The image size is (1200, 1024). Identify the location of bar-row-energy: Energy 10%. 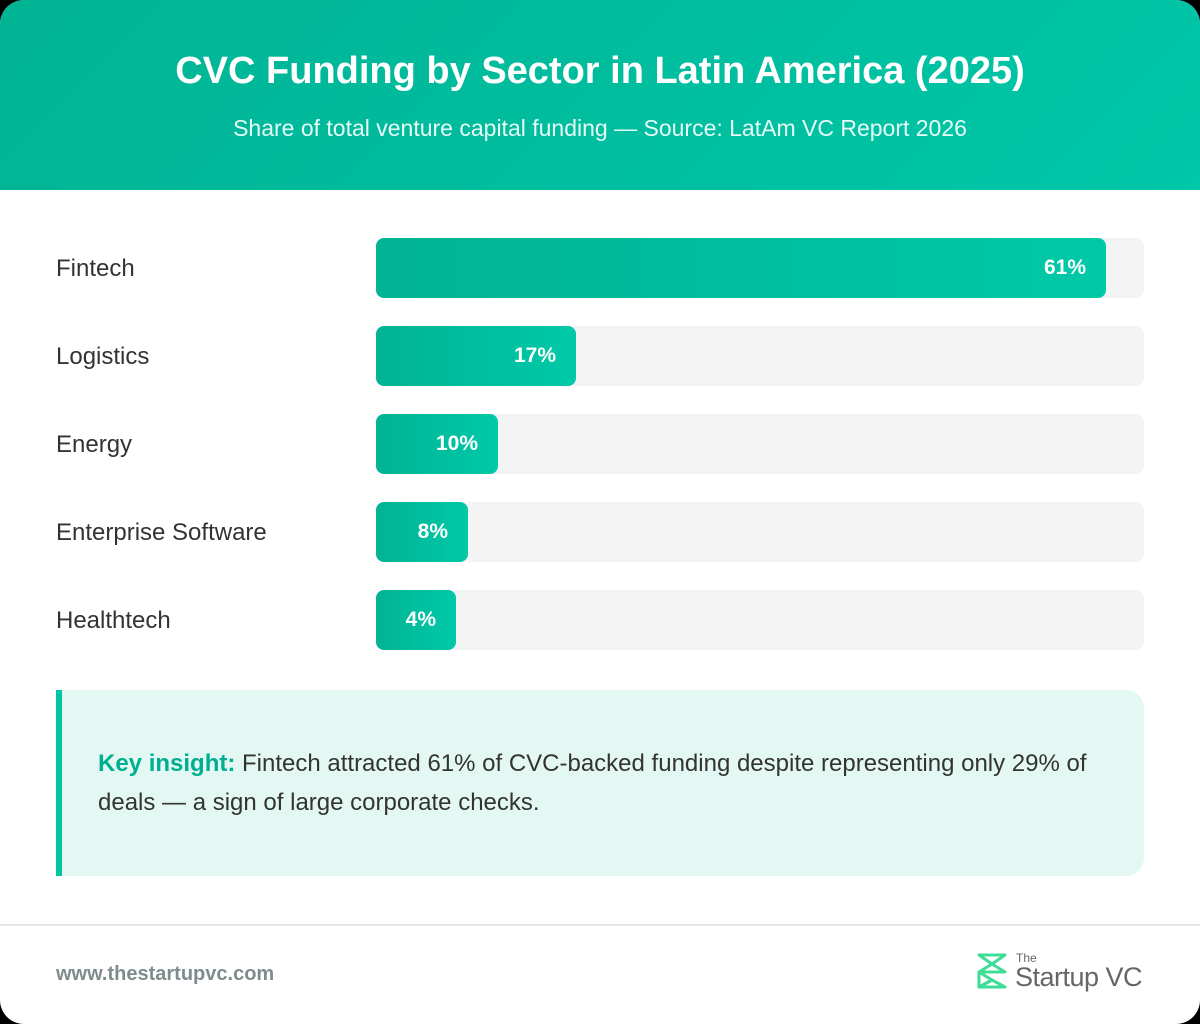
(600, 444).